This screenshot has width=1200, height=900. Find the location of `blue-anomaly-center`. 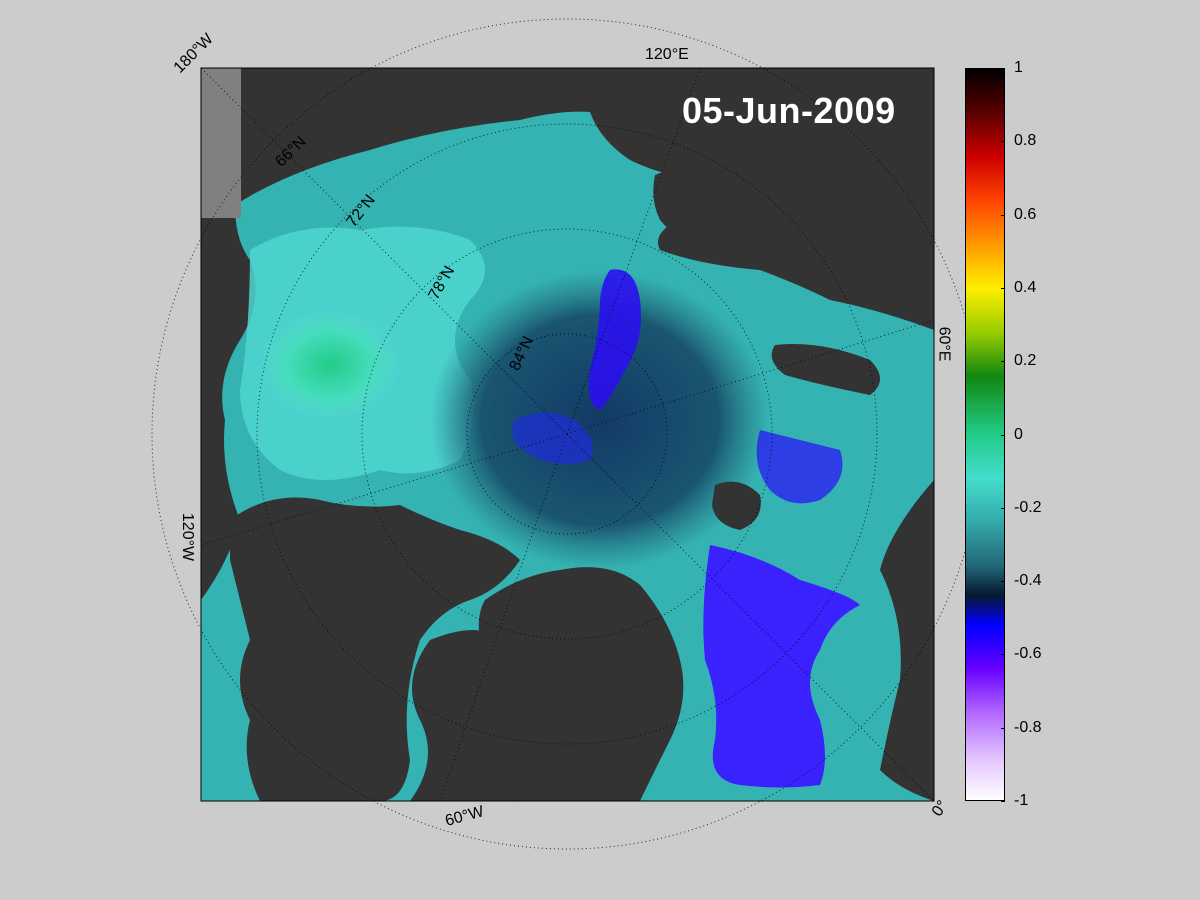

blue-anomaly-center is located at coordinates (552, 438).